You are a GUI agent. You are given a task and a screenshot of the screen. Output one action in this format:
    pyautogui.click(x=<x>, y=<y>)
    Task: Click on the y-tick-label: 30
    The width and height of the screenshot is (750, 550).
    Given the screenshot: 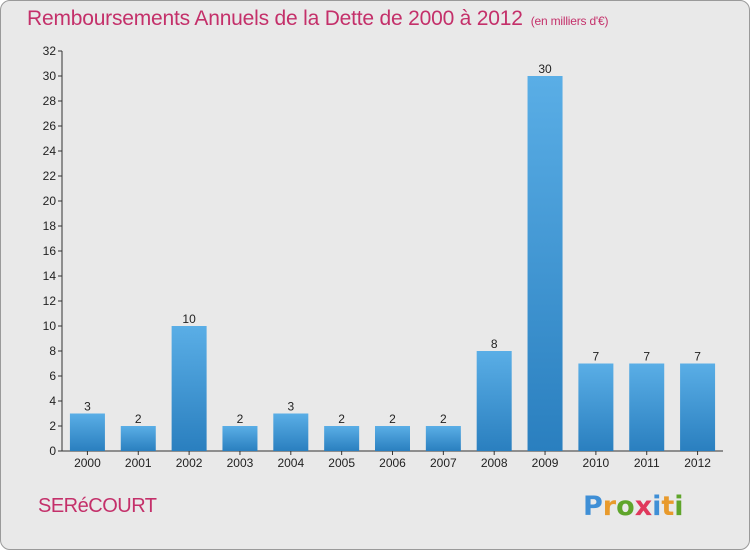 What is the action you would take?
    pyautogui.click(x=50, y=76)
    